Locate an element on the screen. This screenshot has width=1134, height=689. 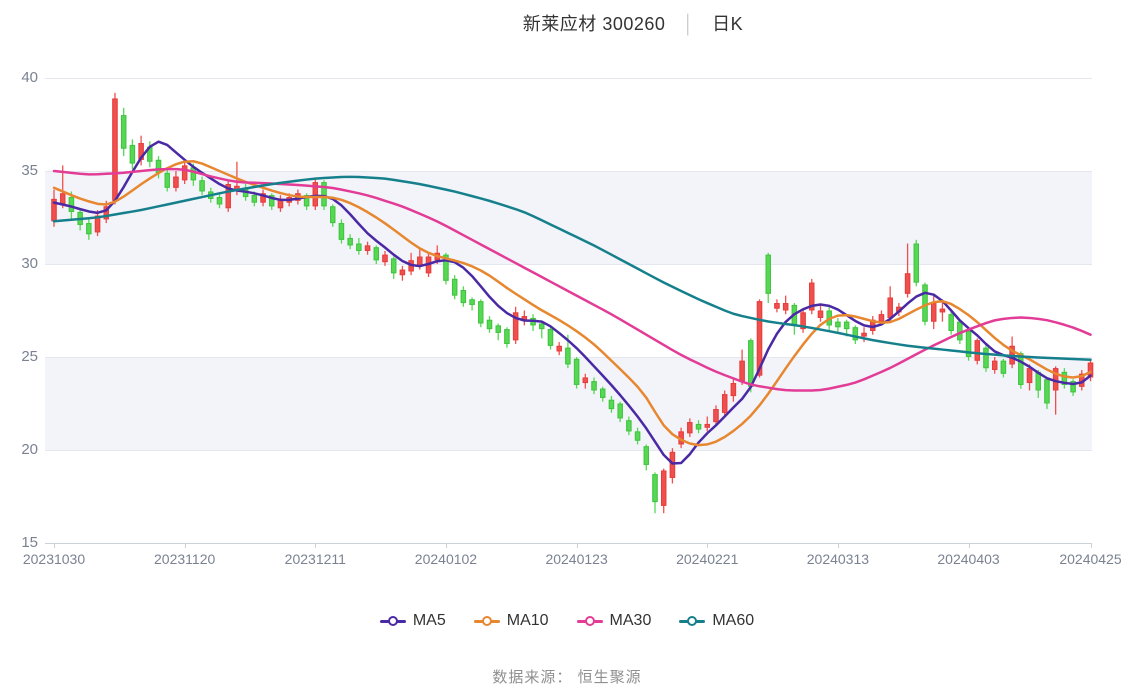
x-axis-label: 20240425 is located at coordinates (1090, 559).